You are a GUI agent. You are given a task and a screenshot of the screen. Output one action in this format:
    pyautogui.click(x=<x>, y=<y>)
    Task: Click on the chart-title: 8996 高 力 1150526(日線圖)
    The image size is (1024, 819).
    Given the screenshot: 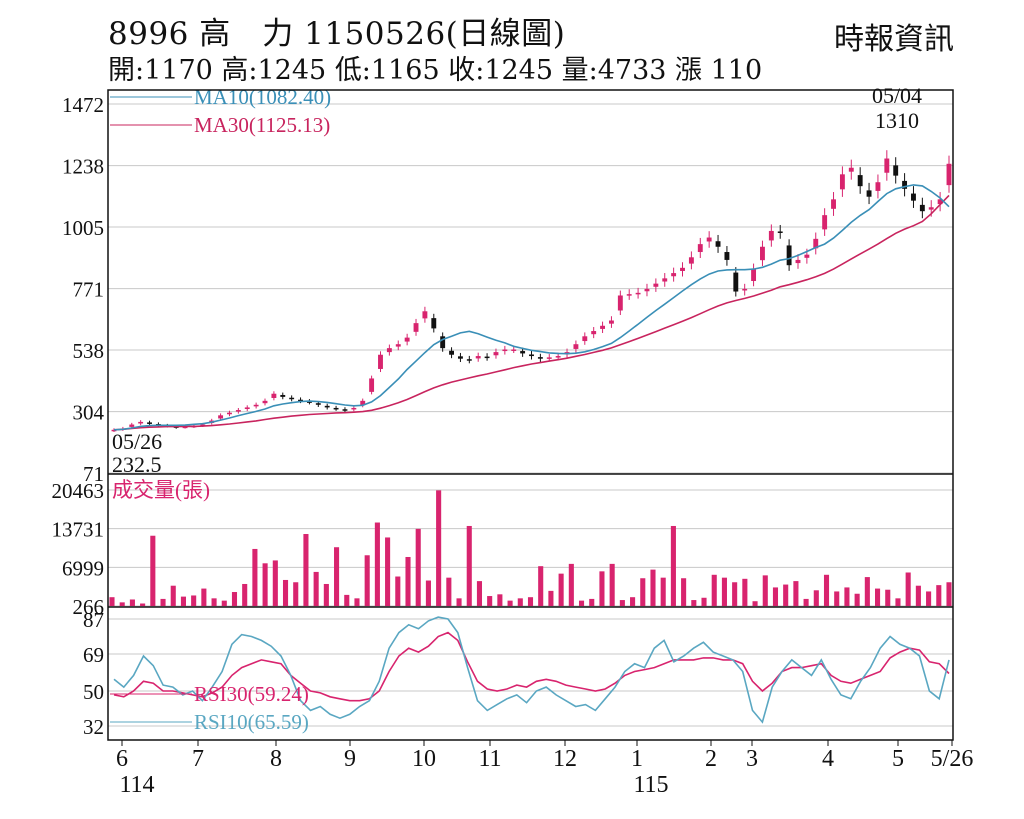 What is the action you would take?
    pyautogui.click(x=336, y=30)
    